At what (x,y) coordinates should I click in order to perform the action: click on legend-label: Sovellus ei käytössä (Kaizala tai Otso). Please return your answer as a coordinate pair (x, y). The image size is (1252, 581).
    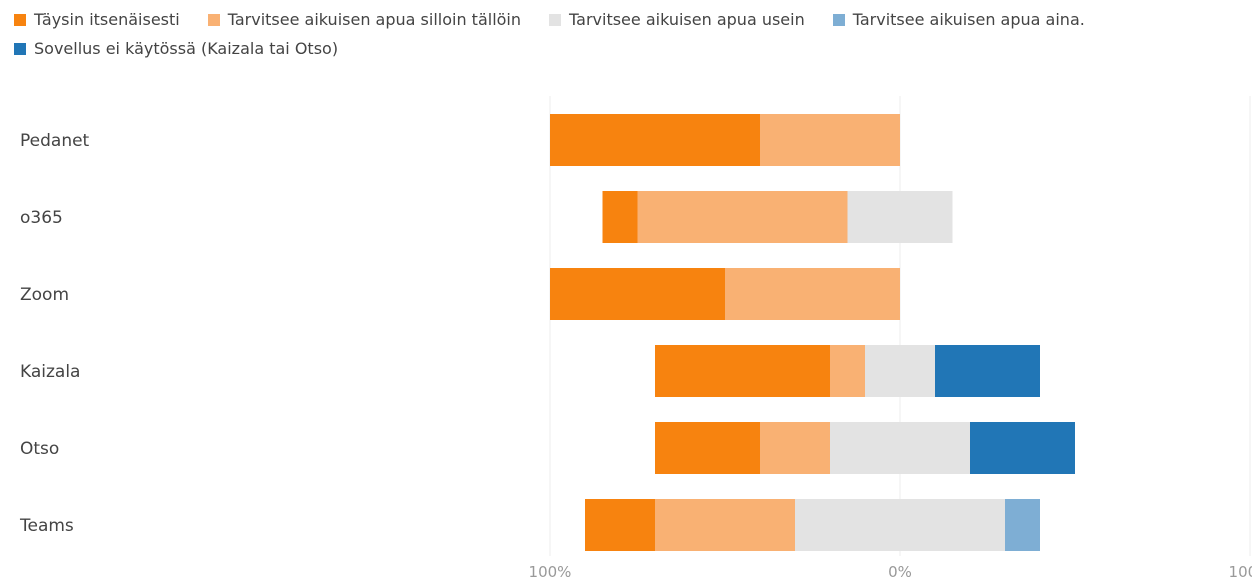
    Looking at the image, I should click on (186, 48).